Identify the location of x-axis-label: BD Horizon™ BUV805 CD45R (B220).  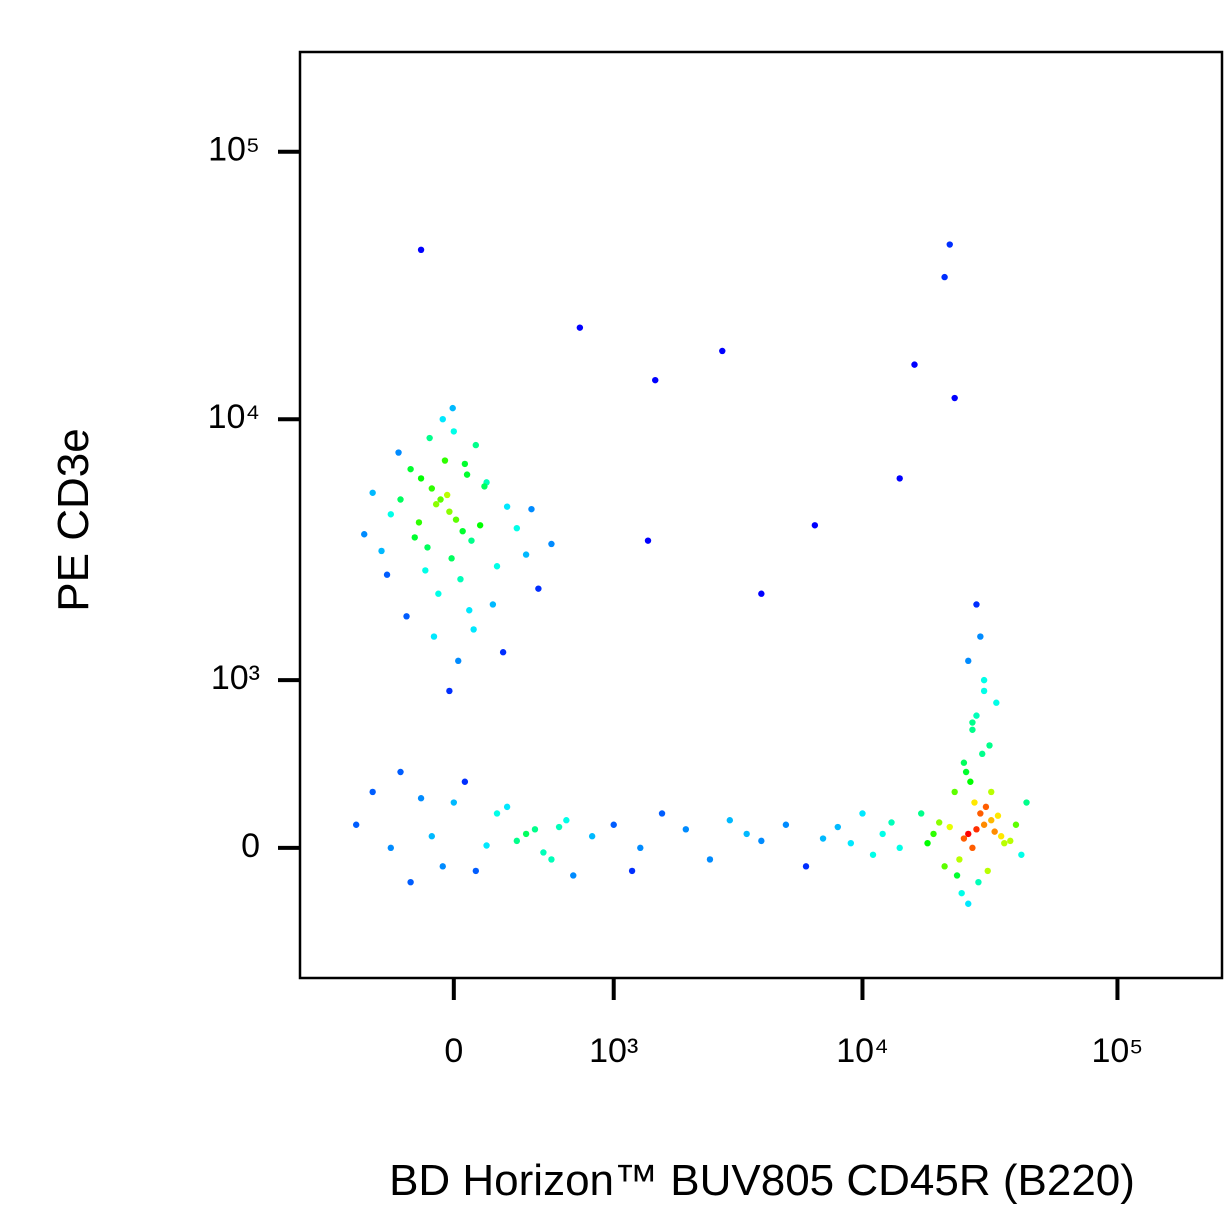
(762, 1180).